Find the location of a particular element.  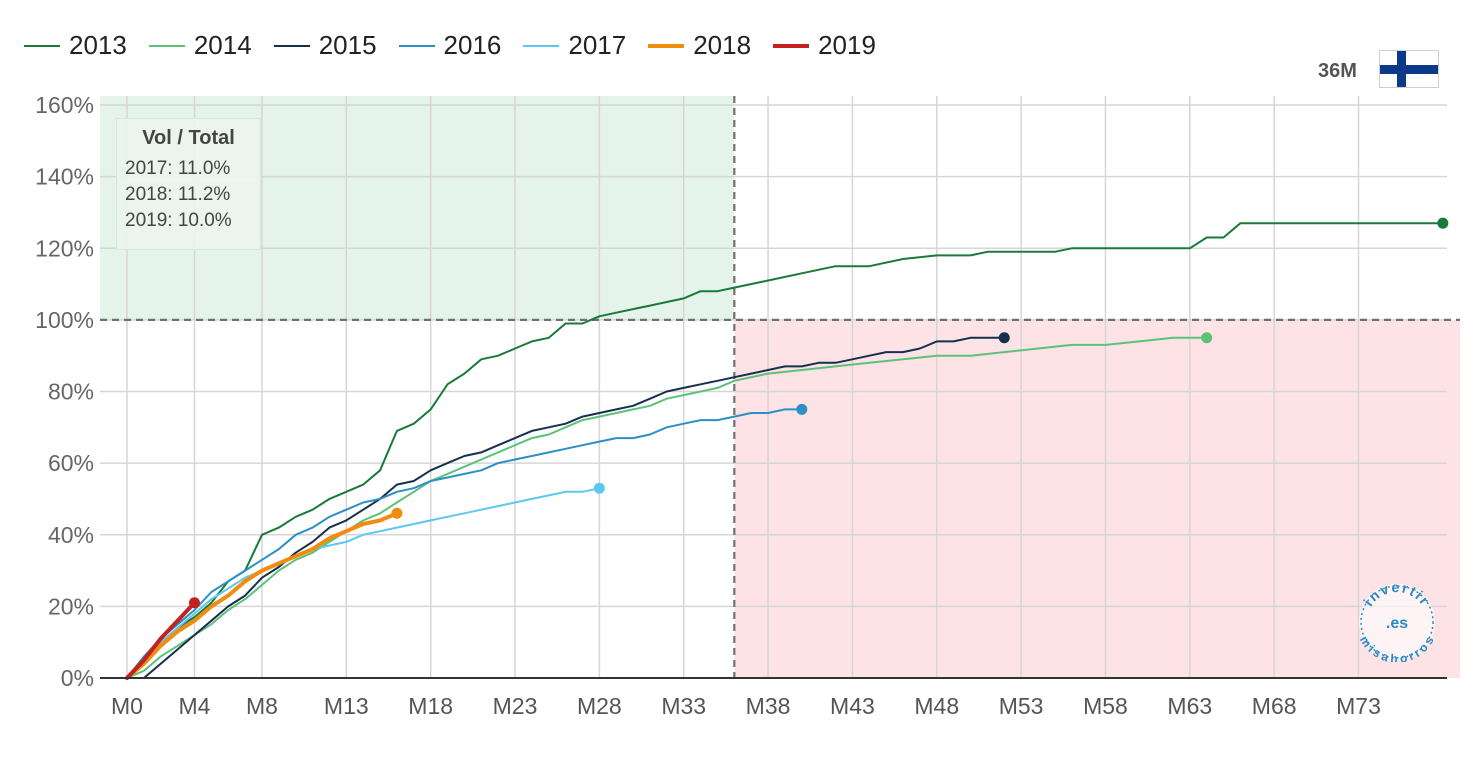

y-tick-label-7: 140% is located at coordinates (64, 177).